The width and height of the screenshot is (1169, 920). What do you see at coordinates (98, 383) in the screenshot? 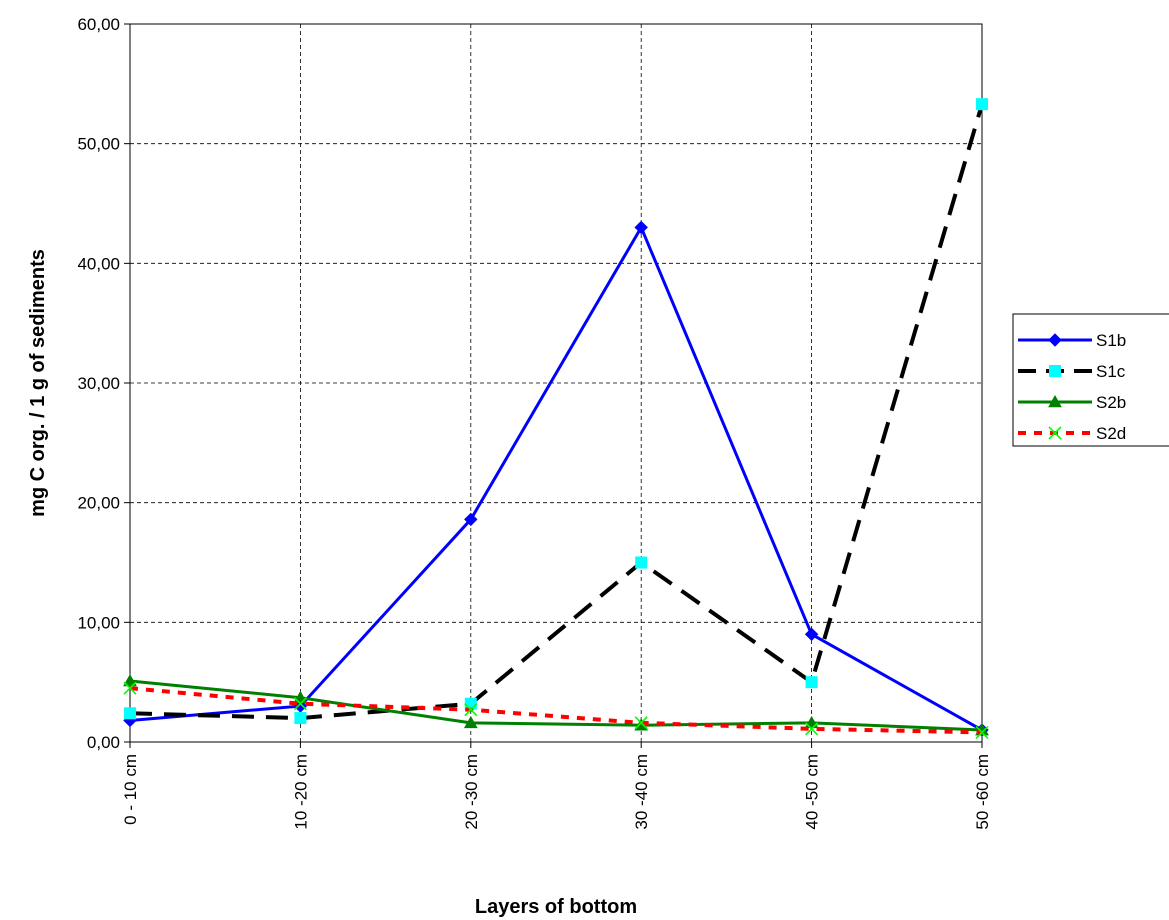
I see `y-tick-label: 30,00` at bounding box center [98, 383].